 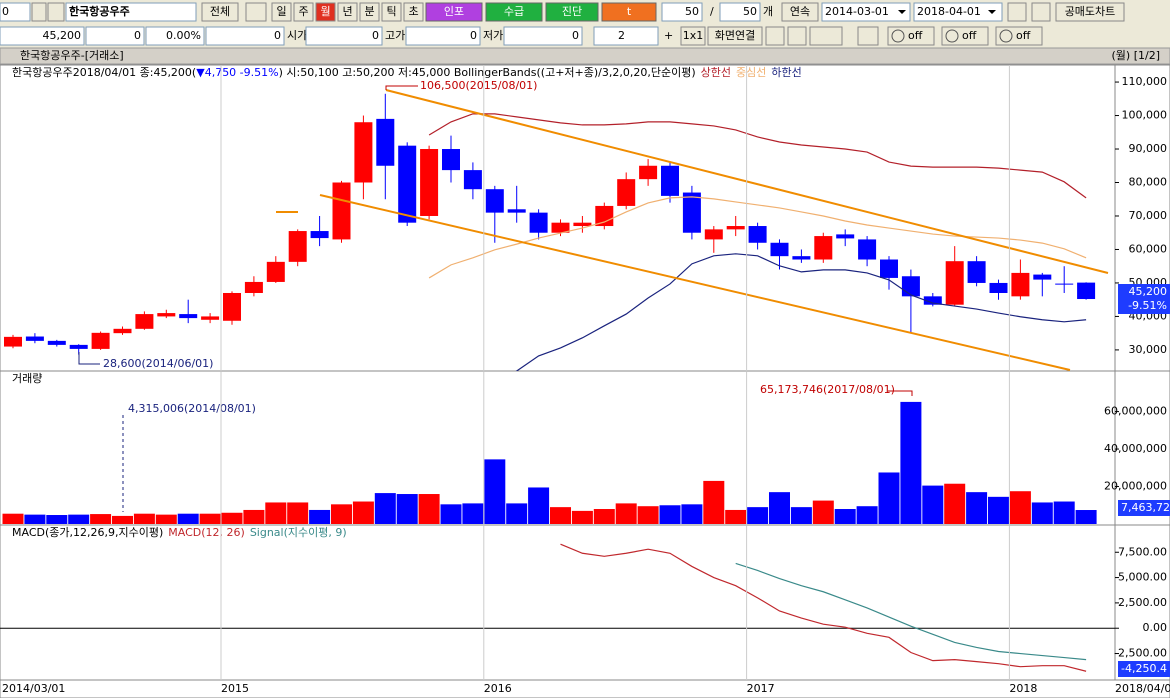 I want to click on all-button, so click(x=220, y=12).